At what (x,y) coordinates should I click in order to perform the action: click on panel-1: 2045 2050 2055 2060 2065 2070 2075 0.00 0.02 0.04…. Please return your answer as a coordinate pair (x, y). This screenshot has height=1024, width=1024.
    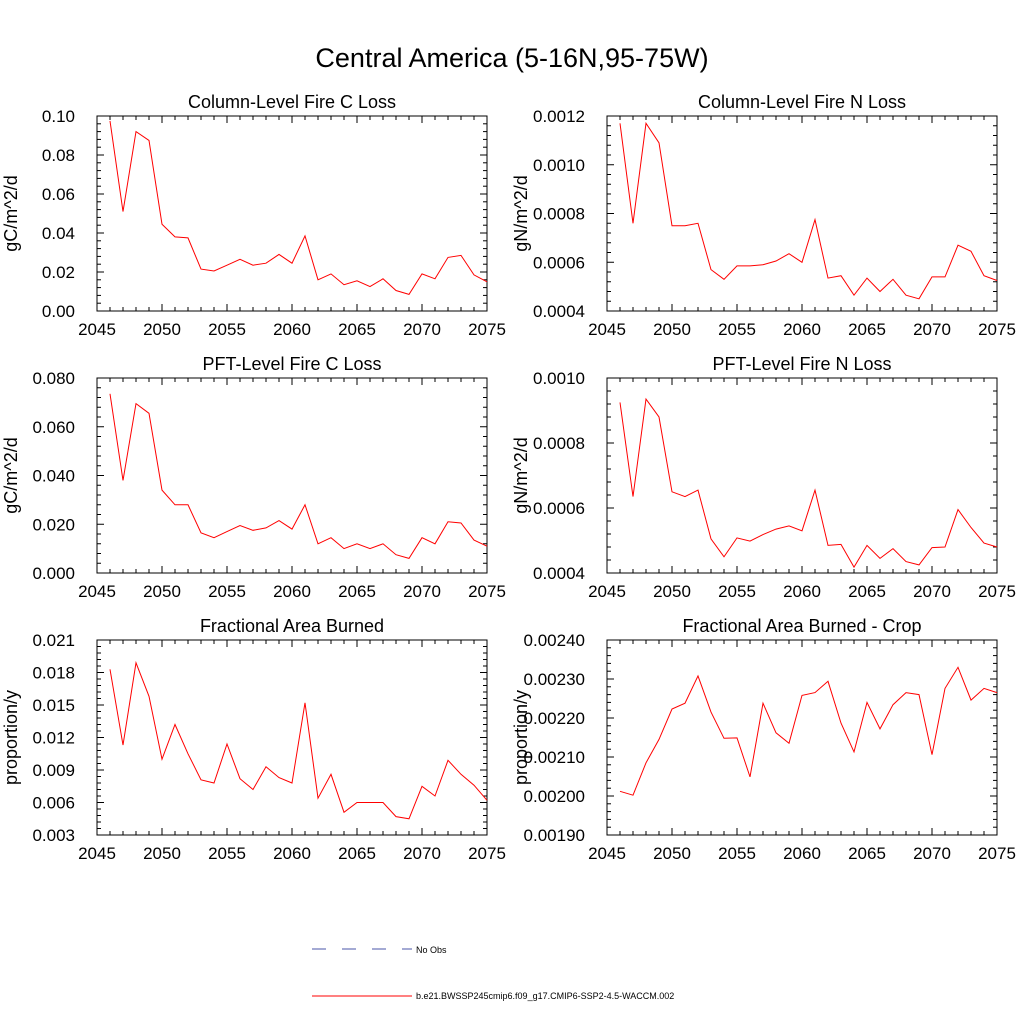
    Looking at the image, I should click on (253, 215).